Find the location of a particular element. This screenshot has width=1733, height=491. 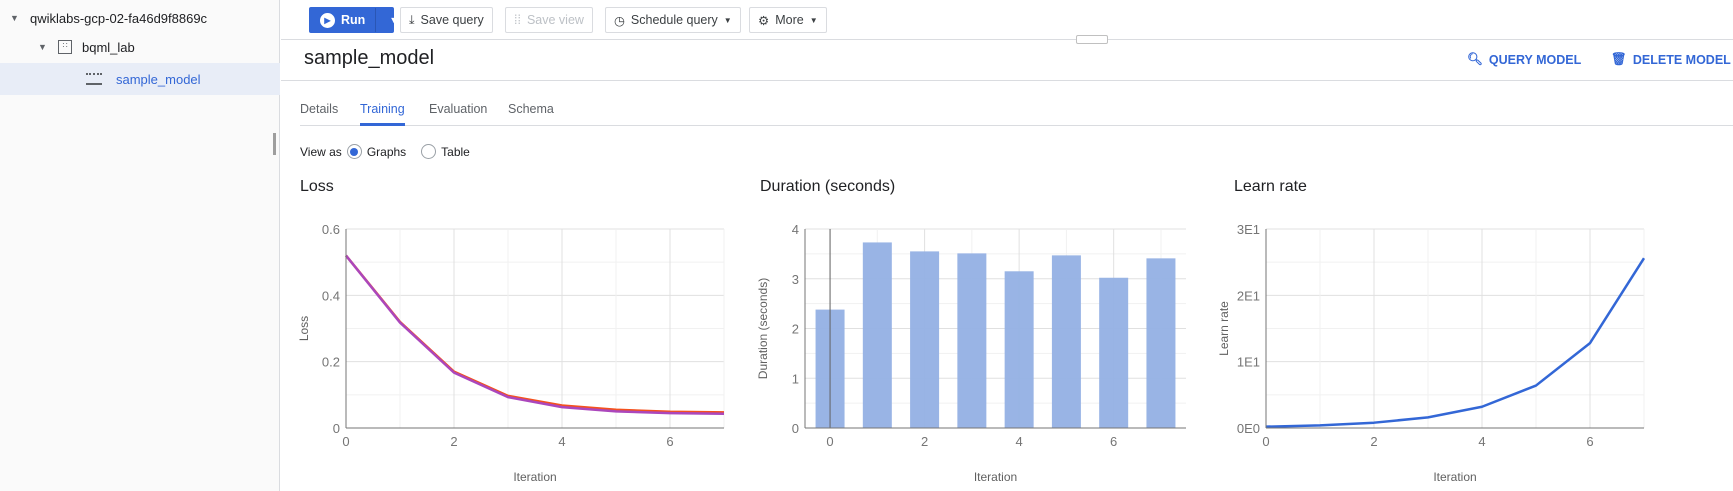

learn-rate-ytick-label: 1E1 is located at coordinates (1248, 362).